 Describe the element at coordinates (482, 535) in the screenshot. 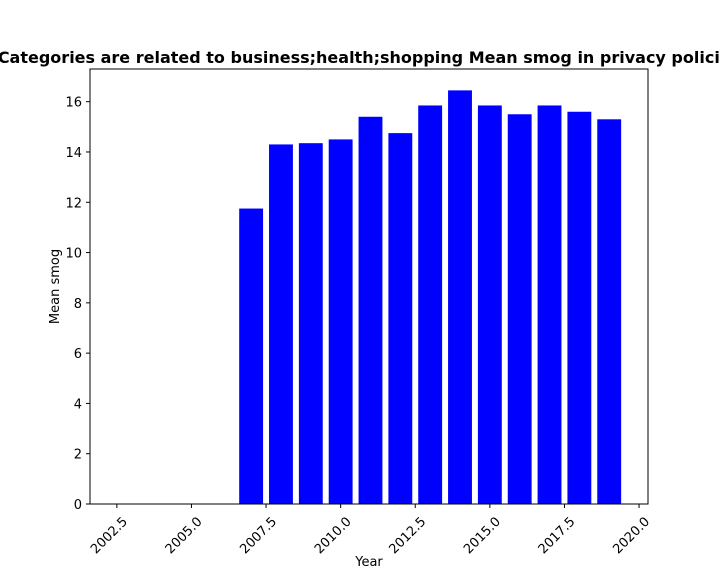

I see `x-tick-label: 2015.0` at that location.